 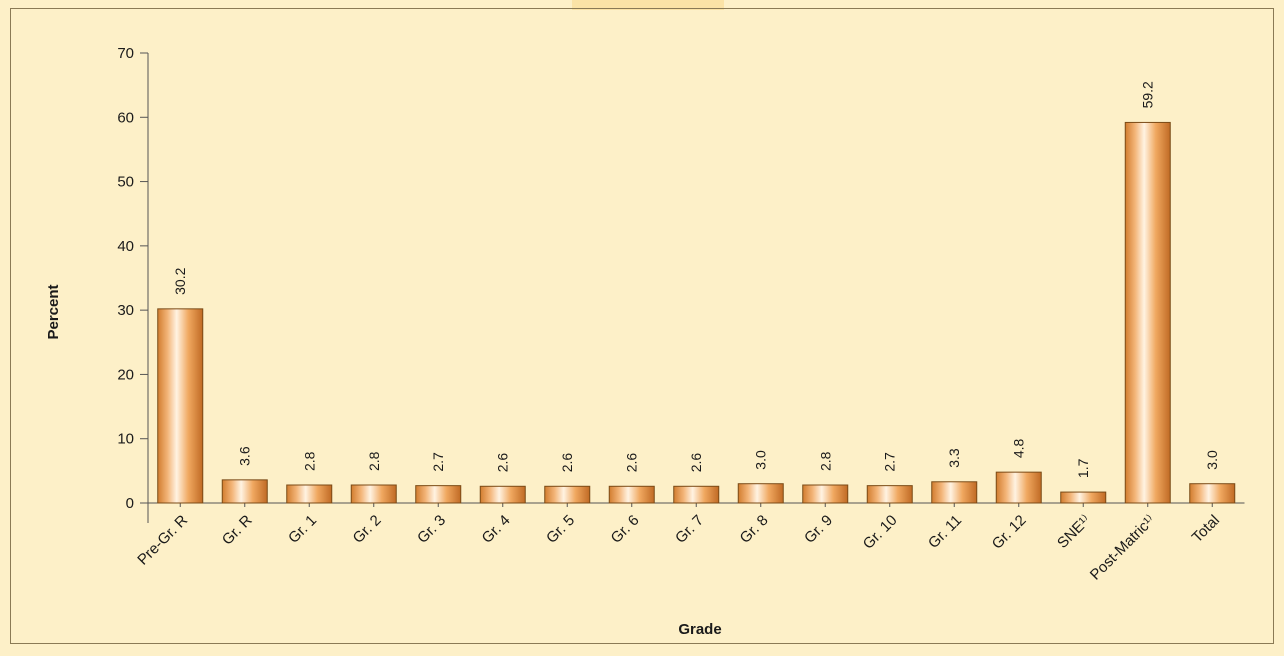 What do you see at coordinates (125, 117) in the screenshot?
I see `y-tick-label: 60` at bounding box center [125, 117].